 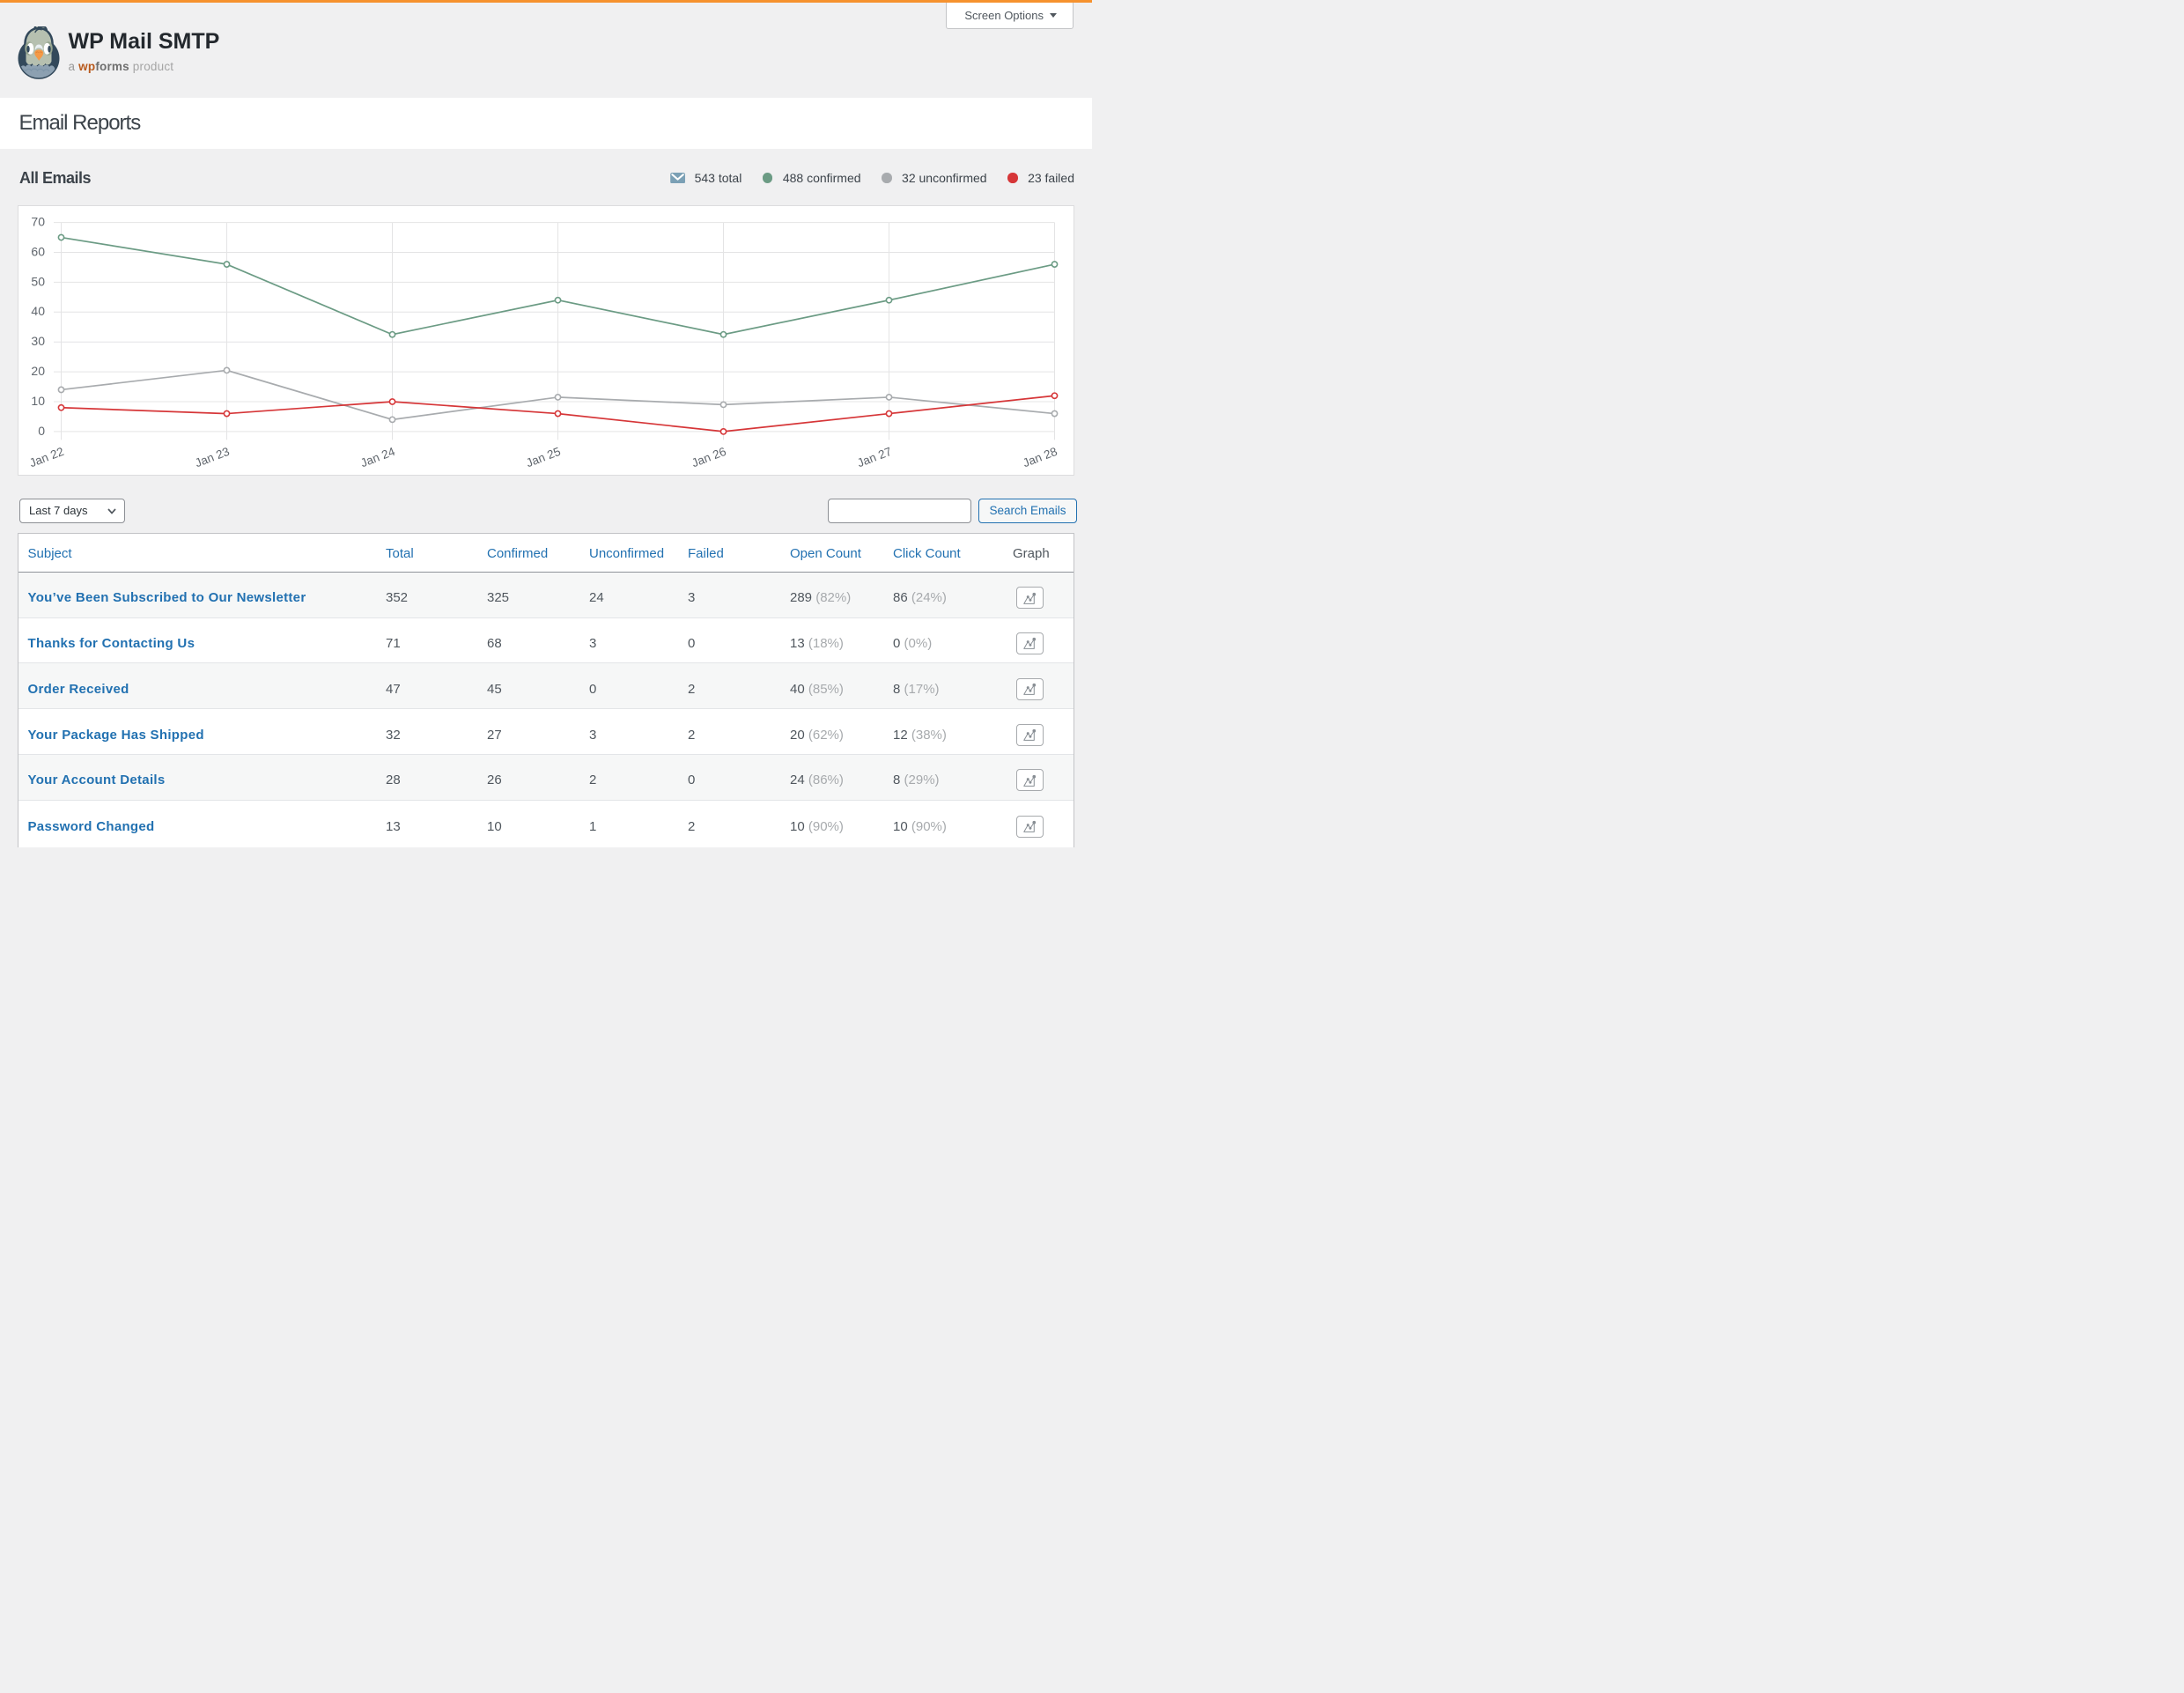 What do you see at coordinates (874, 457) in the screenshot?
I see `svg-text: Jan 27` at bounding box center [874, 457].